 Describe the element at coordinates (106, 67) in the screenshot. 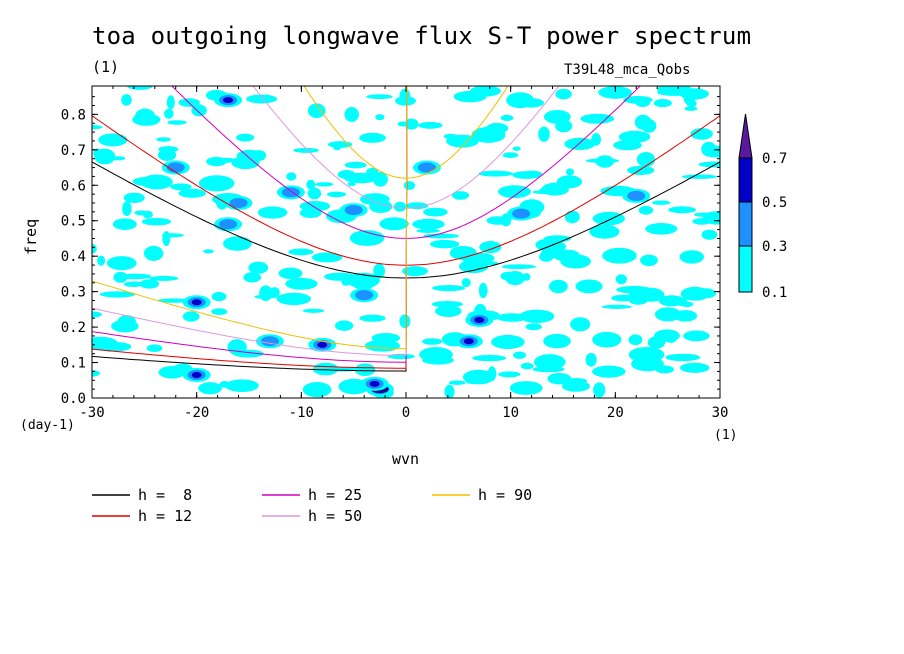

I see `chart-subtitle: (1)` at that location.